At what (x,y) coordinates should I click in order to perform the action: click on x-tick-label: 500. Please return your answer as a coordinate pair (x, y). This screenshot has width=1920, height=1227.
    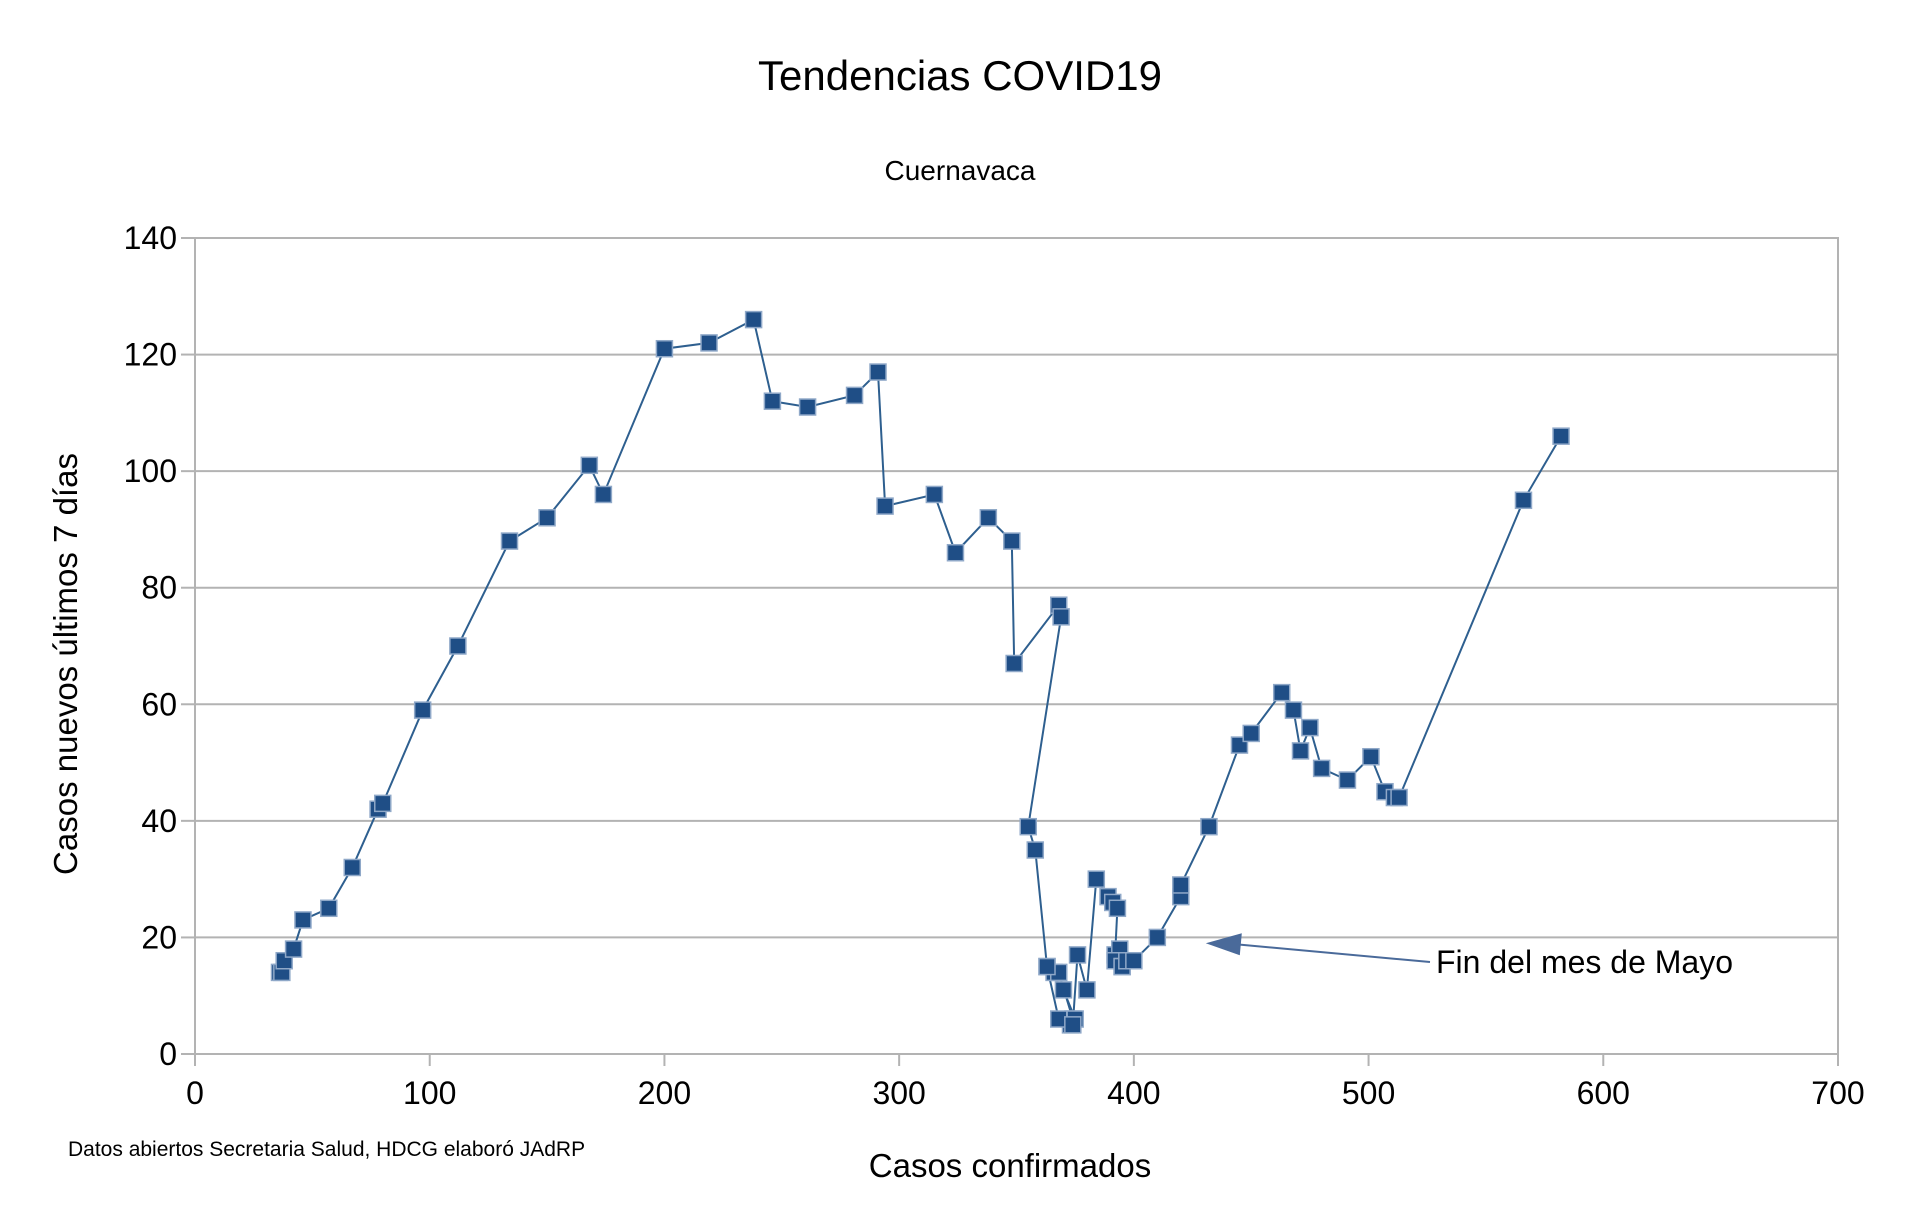
    Looking at the image, I should click on (1368, 1093).